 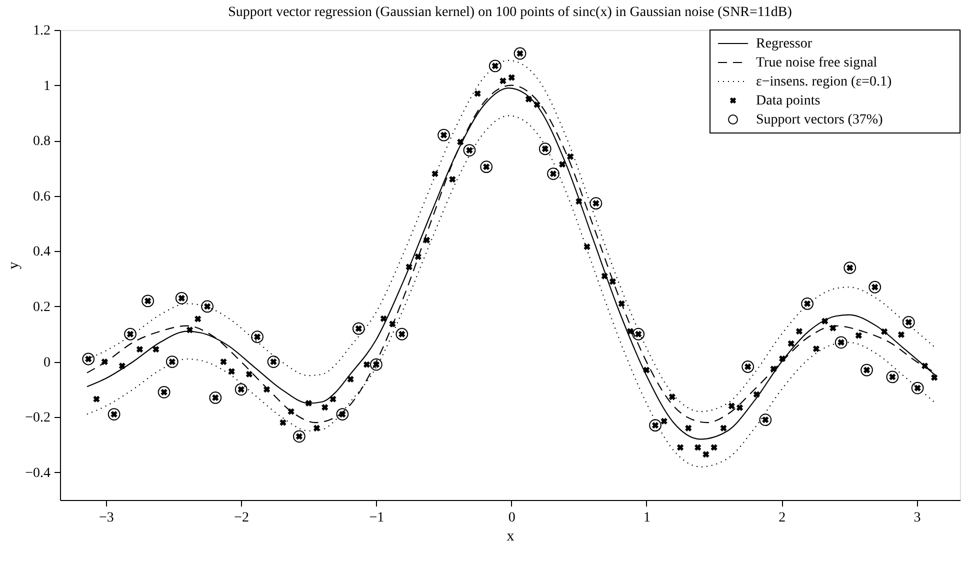 What do you see at coordinates (784, 44) in the screenshot?
I see `legend-label: Regressor` at bounding box center [784, 44].